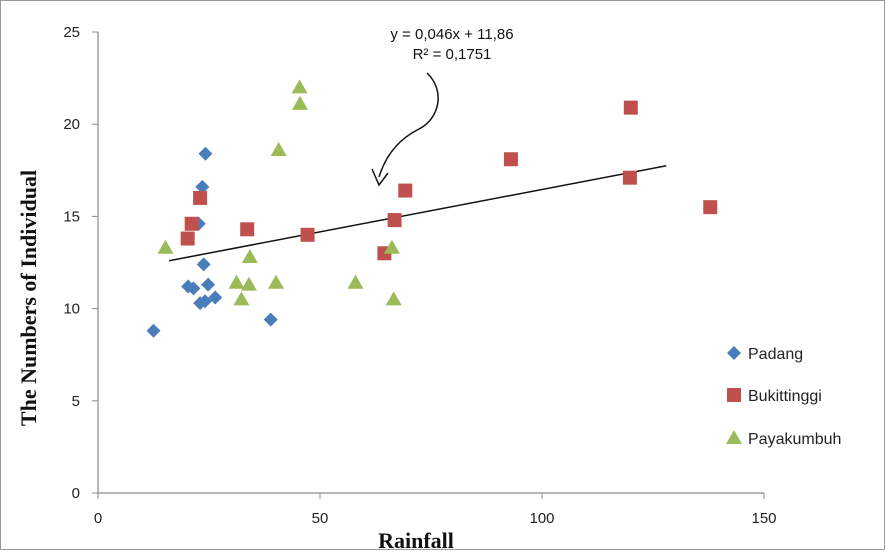 The image size is (887, 553). What do you see at coordinates (71, 309) in the screenshot?
I see `y-tick-label: 10` at bounding box center [71, 309].